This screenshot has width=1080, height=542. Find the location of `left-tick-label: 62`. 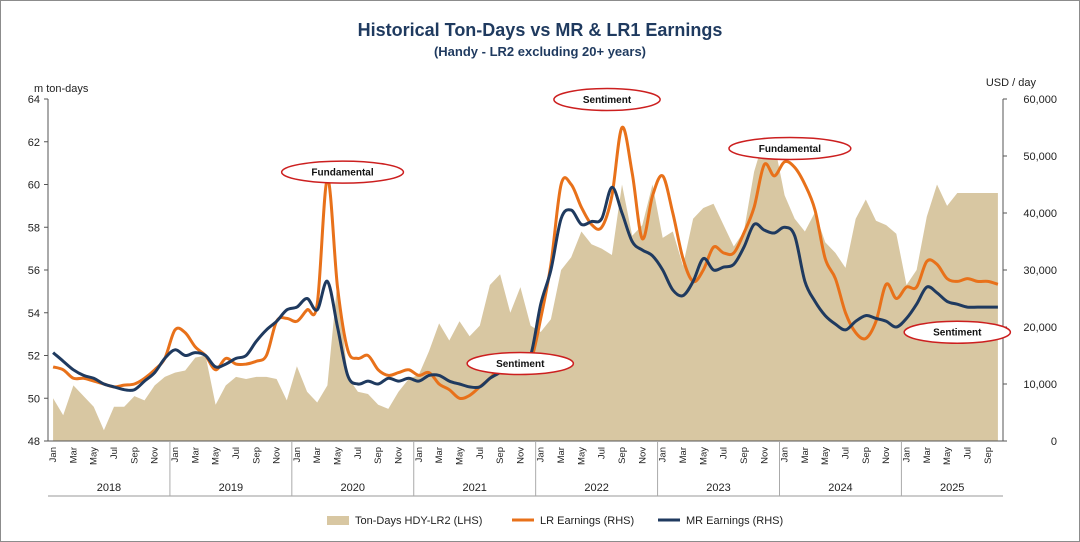

left-tick-label: 62 is located at coordinates (34, 143).